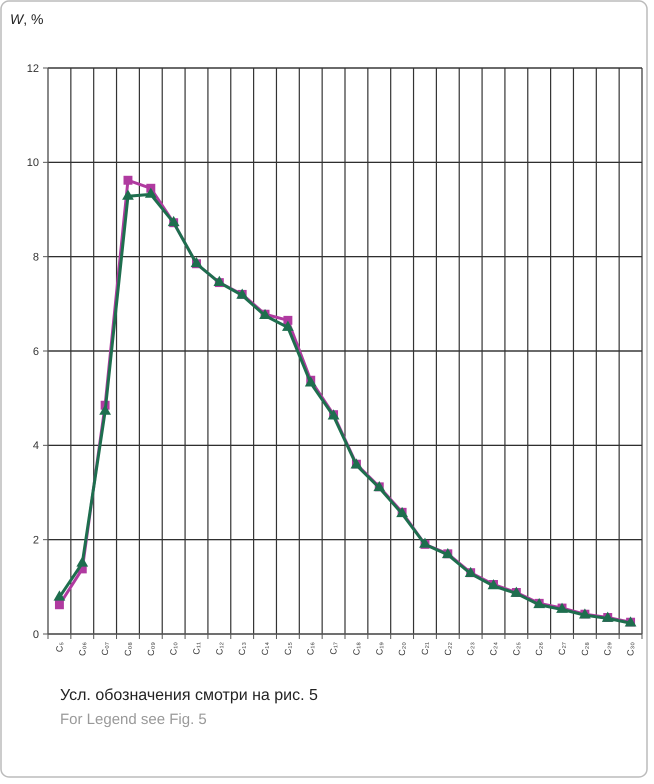 This screenshot has height=784, width=654. What do you see at coordinates (471, 649) in the screenshot?
I see `x-tick-label: C₂₃` at bounding box center [471, 649].